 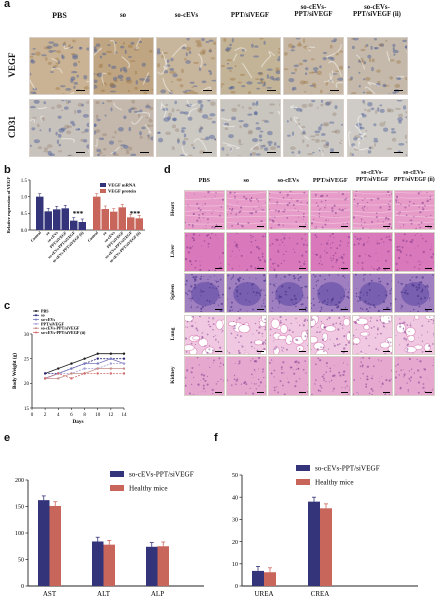 What do you see at coordinates (139, 224) in the screenshot?
I see `b-bar` at bounding box center [139, 224].